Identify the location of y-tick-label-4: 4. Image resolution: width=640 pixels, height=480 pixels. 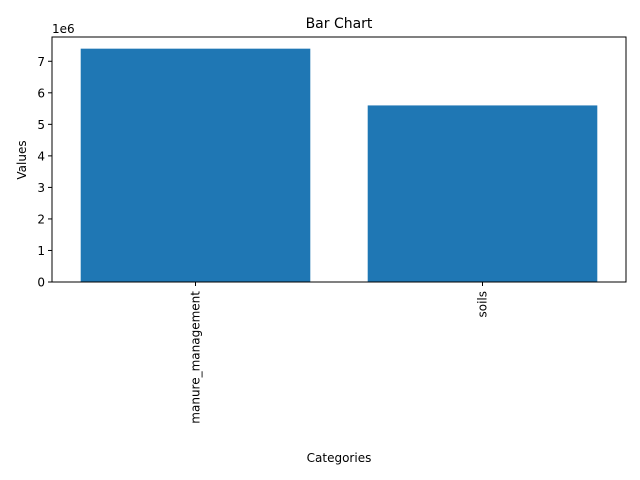
(41, 156).